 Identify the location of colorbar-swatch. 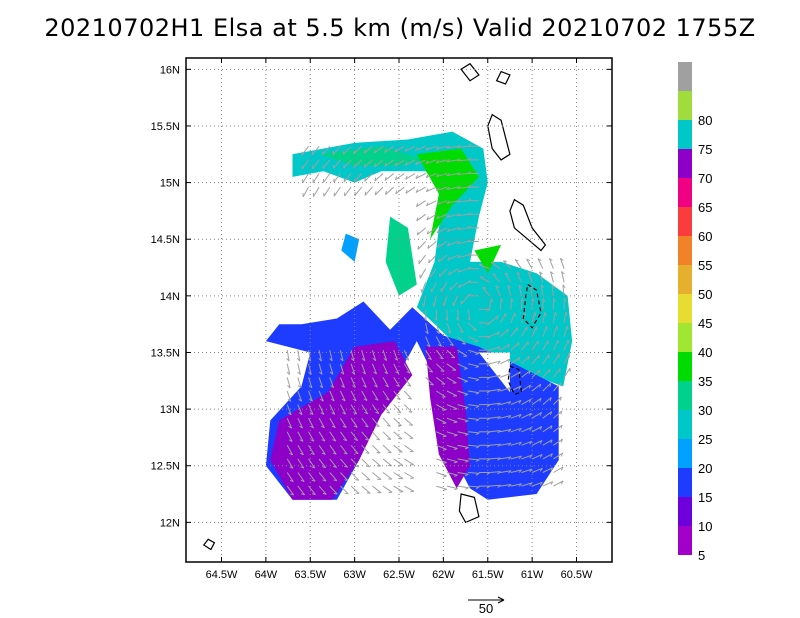
(685, 134).